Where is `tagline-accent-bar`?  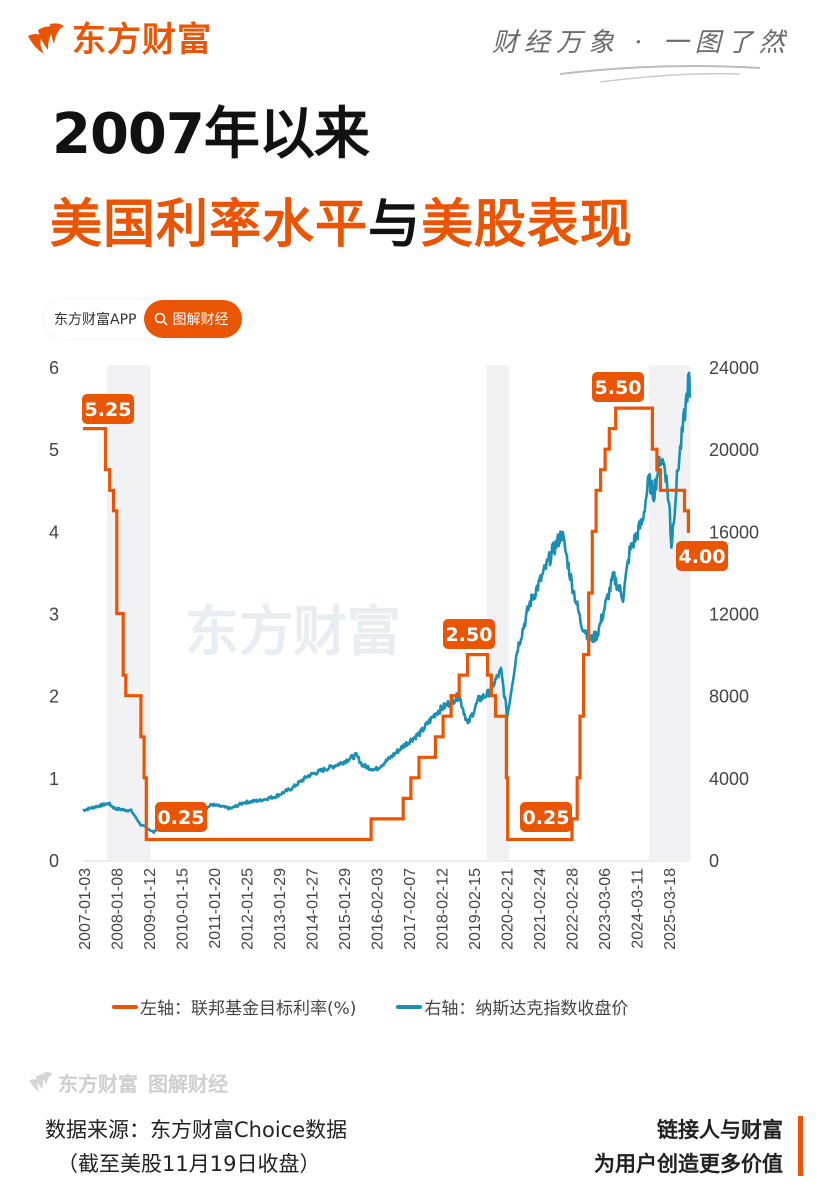
tagline-accent-bar is located at coordinates (800, 1146).